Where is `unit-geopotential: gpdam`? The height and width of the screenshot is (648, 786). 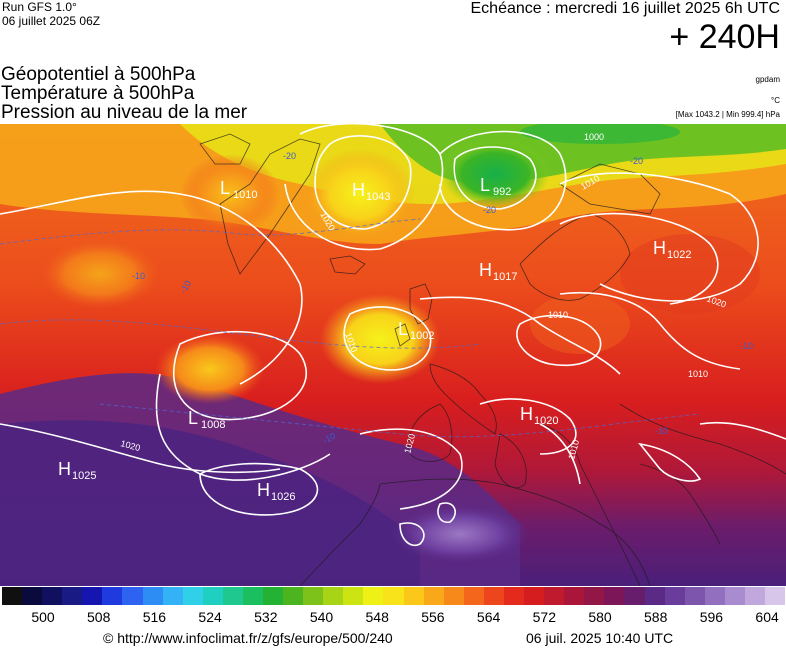
unit-geopotential: gpdam is located at coordinates (767, 79).